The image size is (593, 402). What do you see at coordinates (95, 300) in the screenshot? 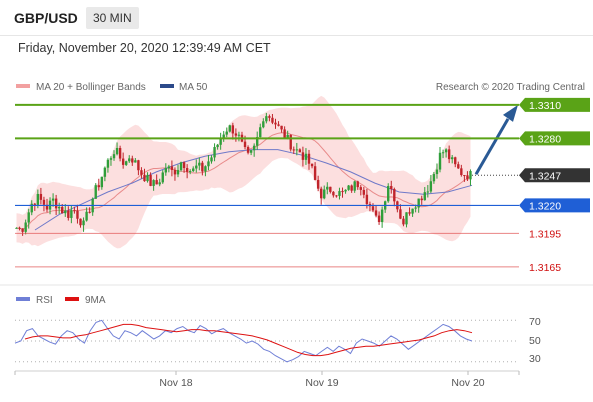
I see `legend-label-9ma: 9MA` at bounding box center [95, 300].